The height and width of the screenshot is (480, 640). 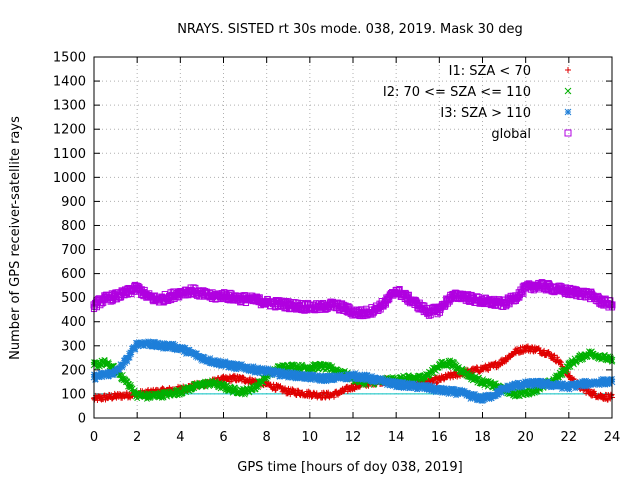 I want to click on y-tick-label: 300, so click(x=73, y=346).